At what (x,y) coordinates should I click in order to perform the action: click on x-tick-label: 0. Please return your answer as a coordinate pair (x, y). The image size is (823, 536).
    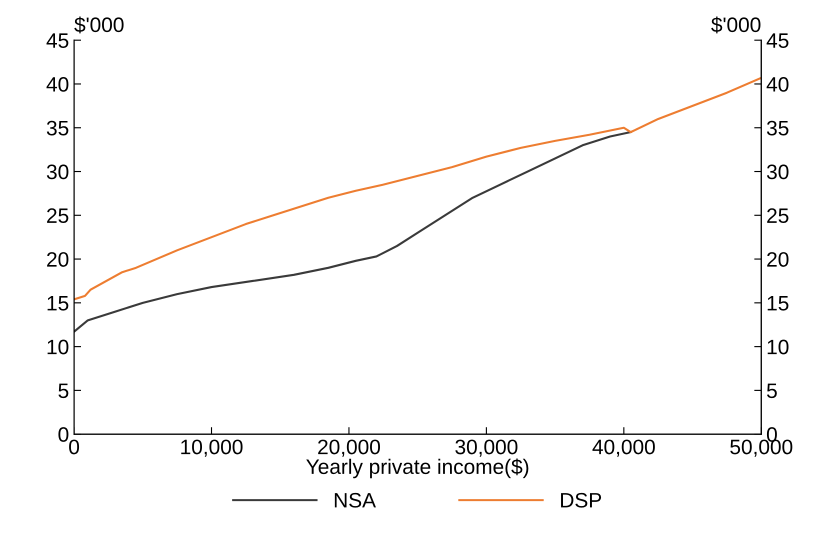
    Looking at the image, I should click on (74, 447).